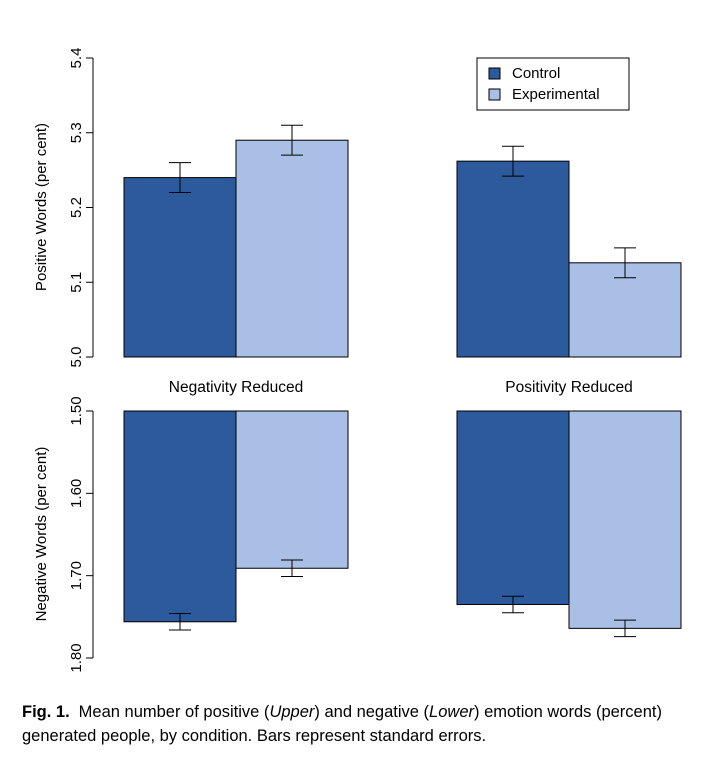 The image size is (714, 774). Describe the element at coordinates (41, 207) in the screenshot. I see `y-axis-label-upper: Positive Words (per cent)` at that location.